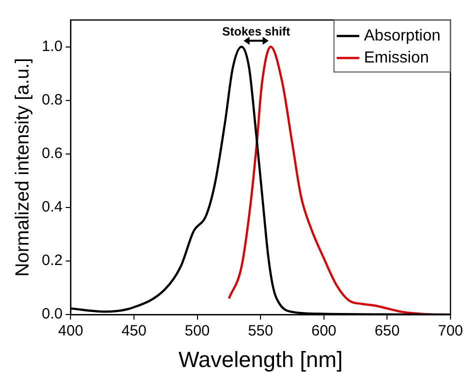 This screenshot has height=386, width=474. I want to click on x-tick-label: 400, so click(71, 331).